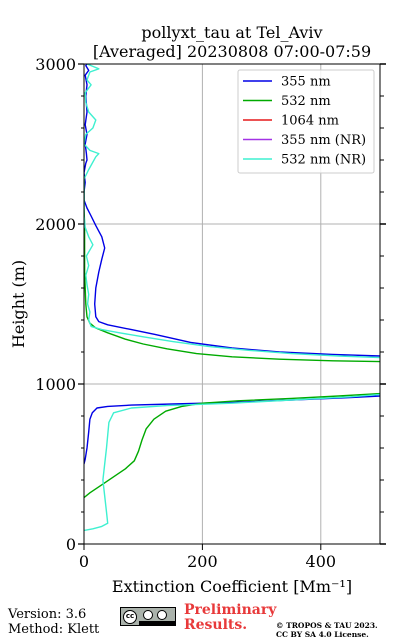 Image resolution: width=400 pixels, height=640 pixels. Describe the element at coordinates (71, 544) in the screenshot. I see `y-tick-label: 0` at that location.